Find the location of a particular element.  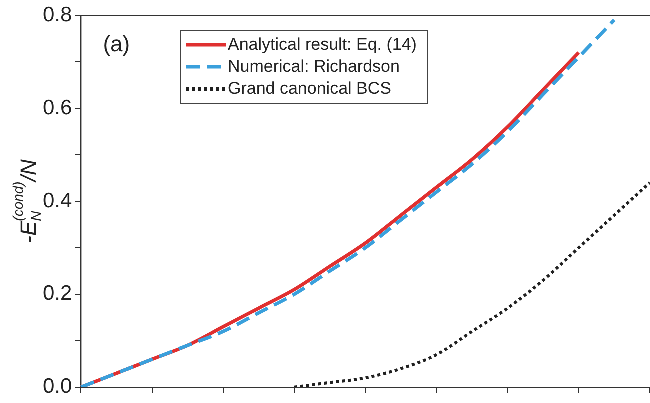

y-tick-label: 0.4 is located at coordinates (57, 200).